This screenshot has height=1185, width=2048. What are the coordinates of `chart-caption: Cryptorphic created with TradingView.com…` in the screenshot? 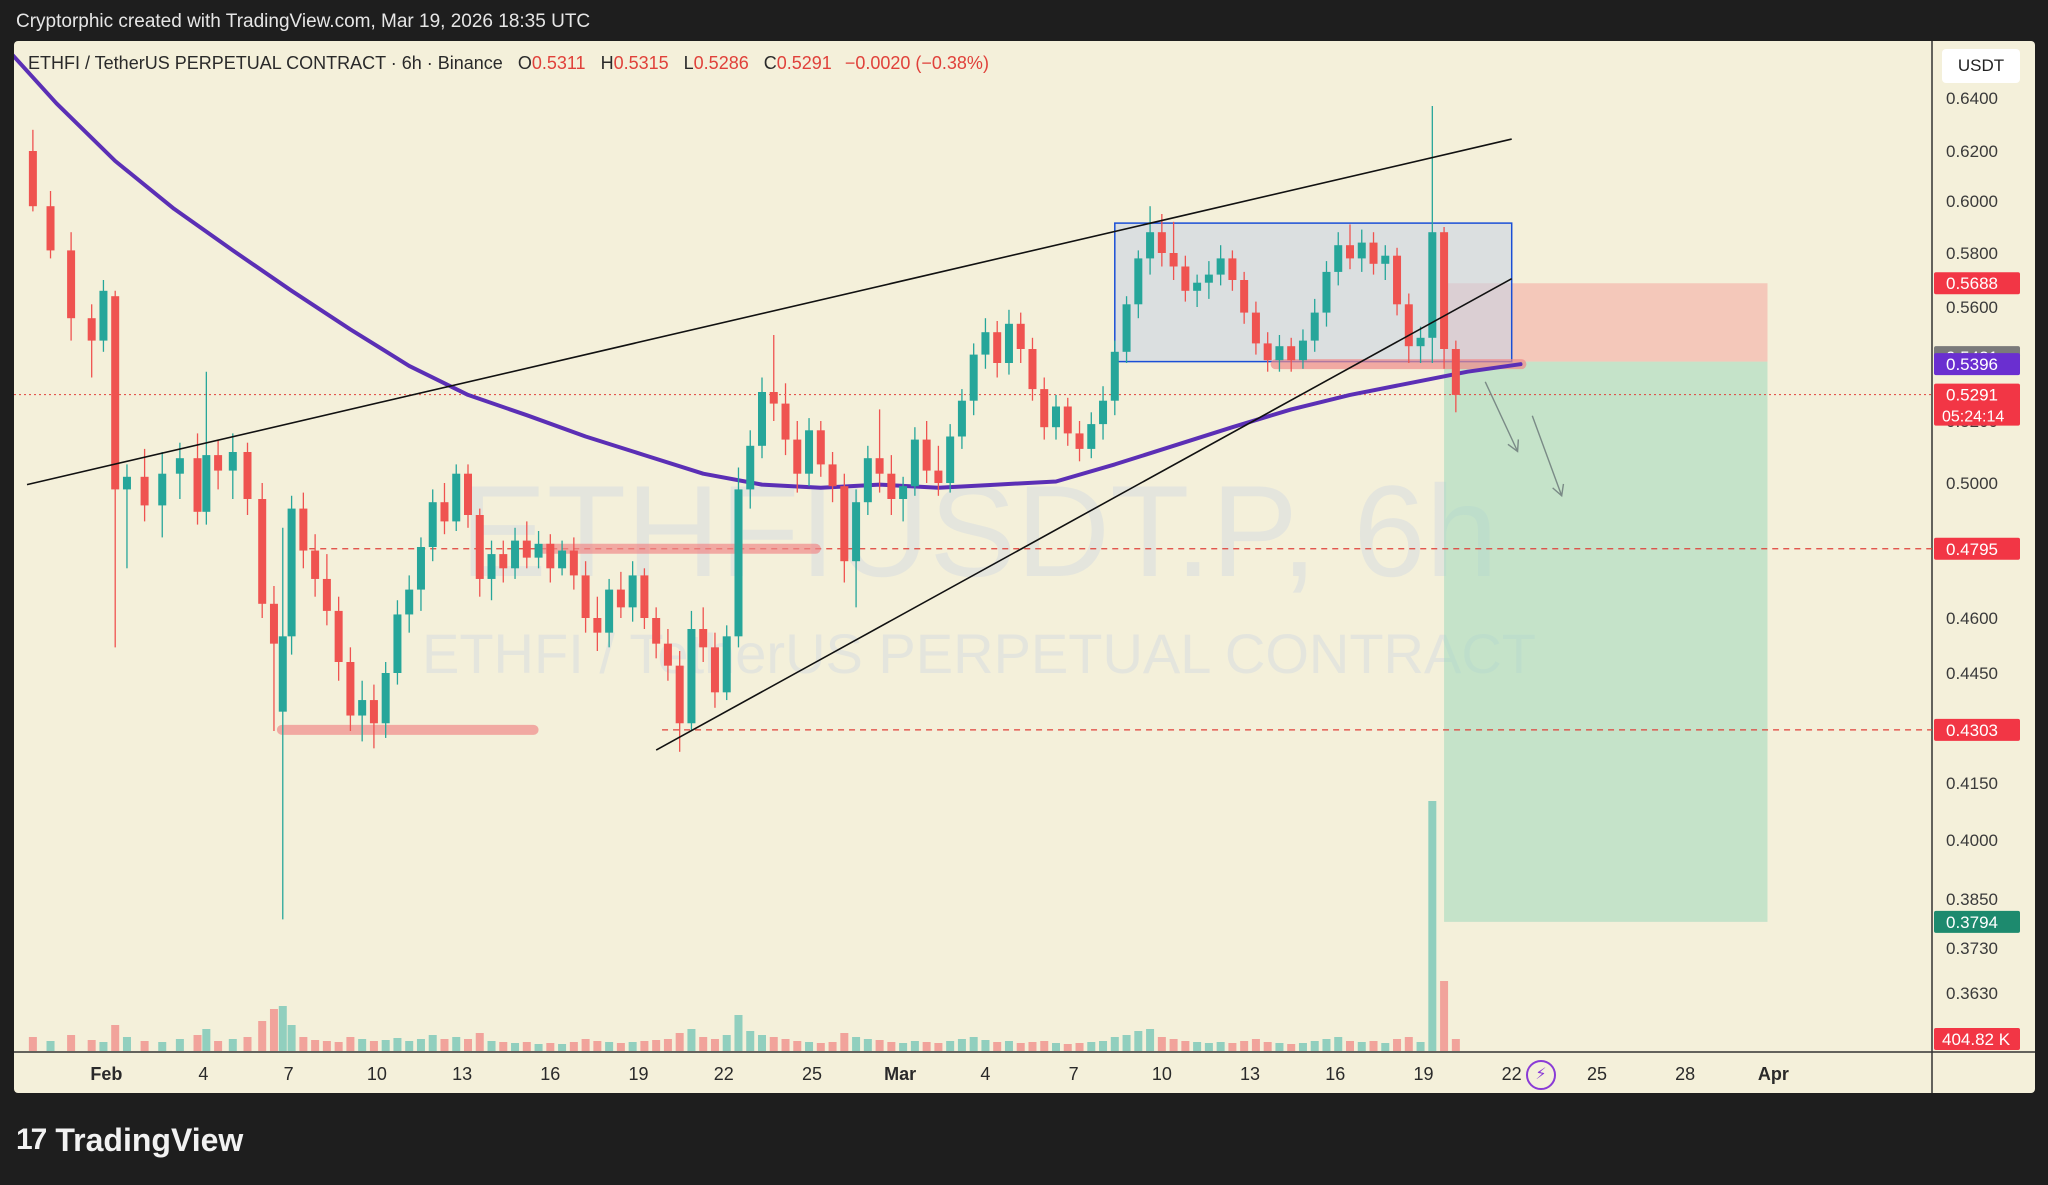 It's located at (303, 21).